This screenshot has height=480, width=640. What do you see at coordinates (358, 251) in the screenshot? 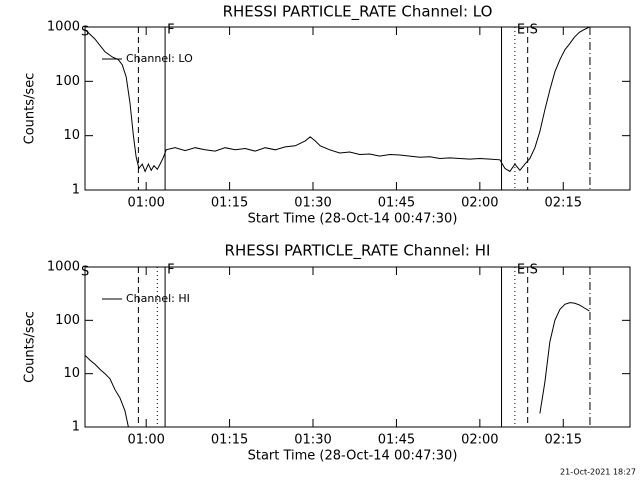
I see `chart-title: RHESSI PARTICLE_RATE Channel: HI` at bounding box center [358, 251].